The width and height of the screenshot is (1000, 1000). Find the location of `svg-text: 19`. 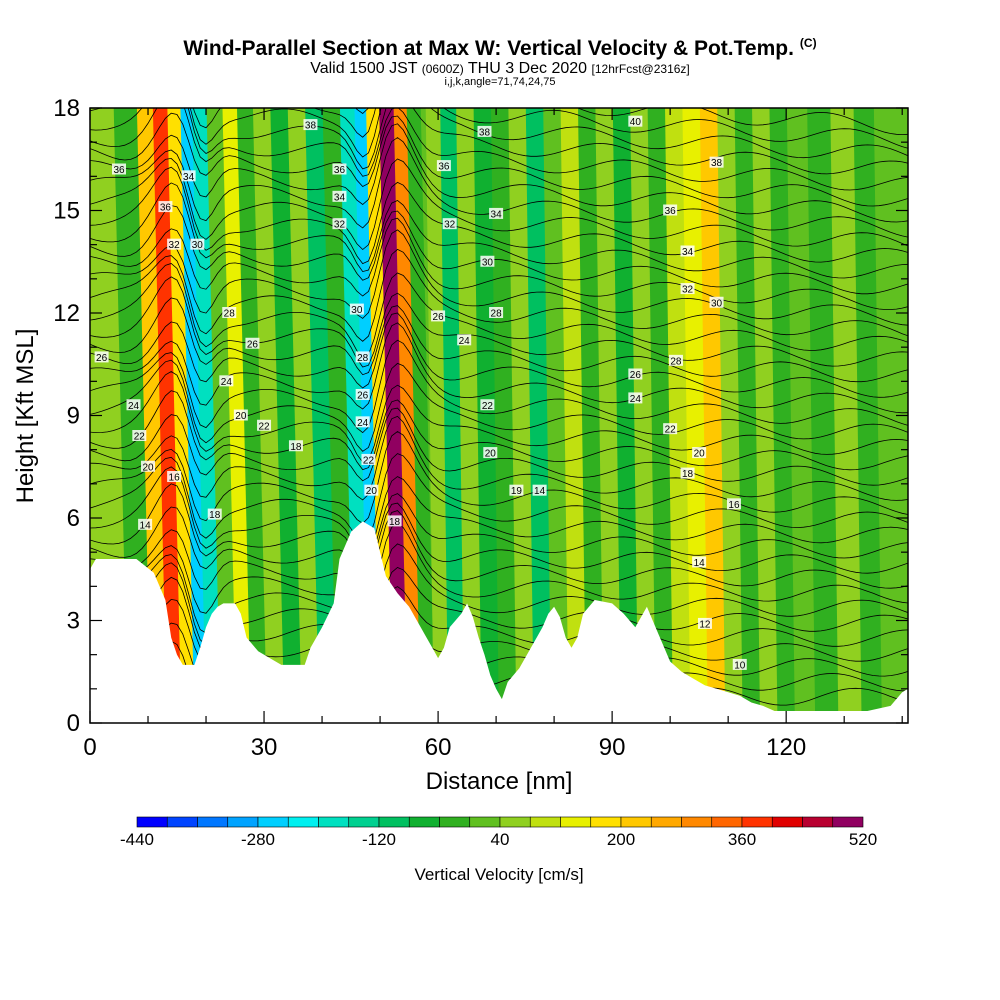

svg-text: 19 is located at coordinates (517, 491).